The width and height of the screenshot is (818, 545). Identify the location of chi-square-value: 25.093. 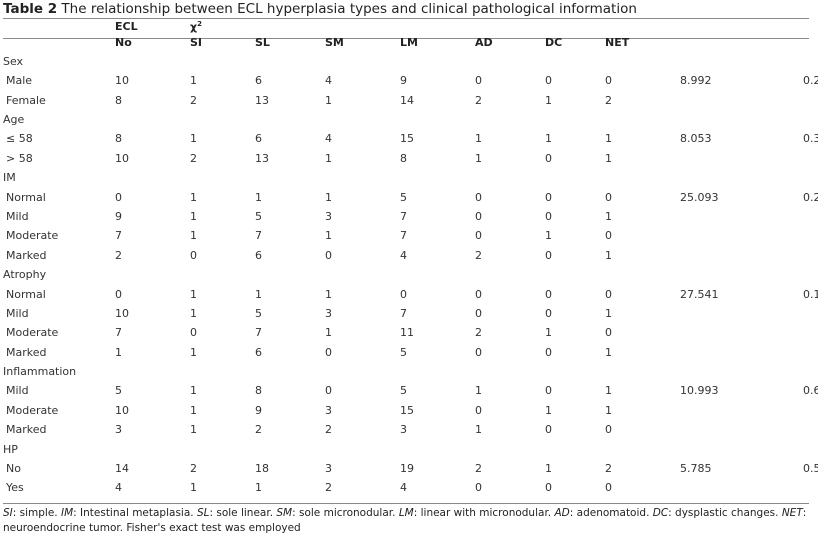
(699, 197).